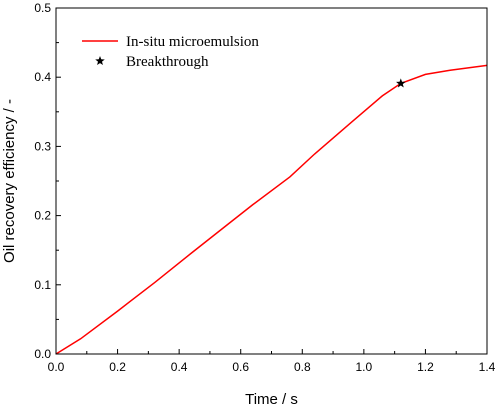  What do you see at coordinates (42, 8) in the screenshot?
I see `y-tick-label: 0.5` at bounding box center [42, 8].